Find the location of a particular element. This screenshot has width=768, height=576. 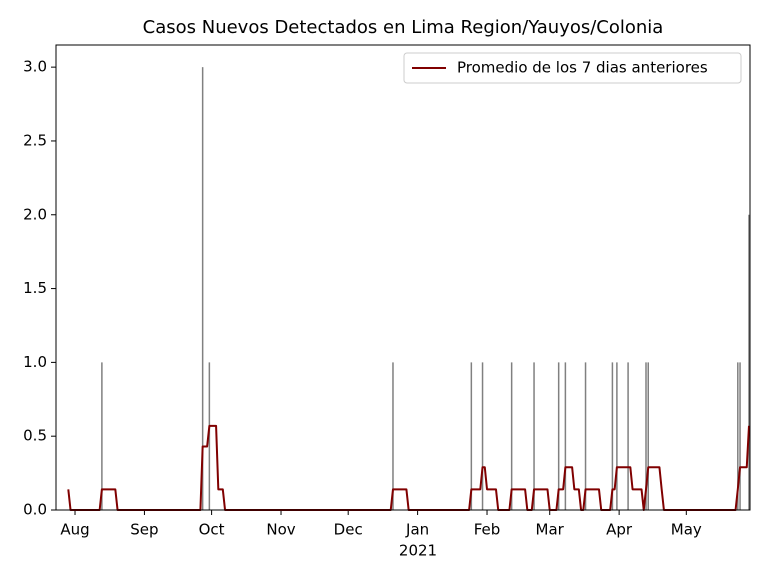

legend-box is located at coordinates (572, 68).